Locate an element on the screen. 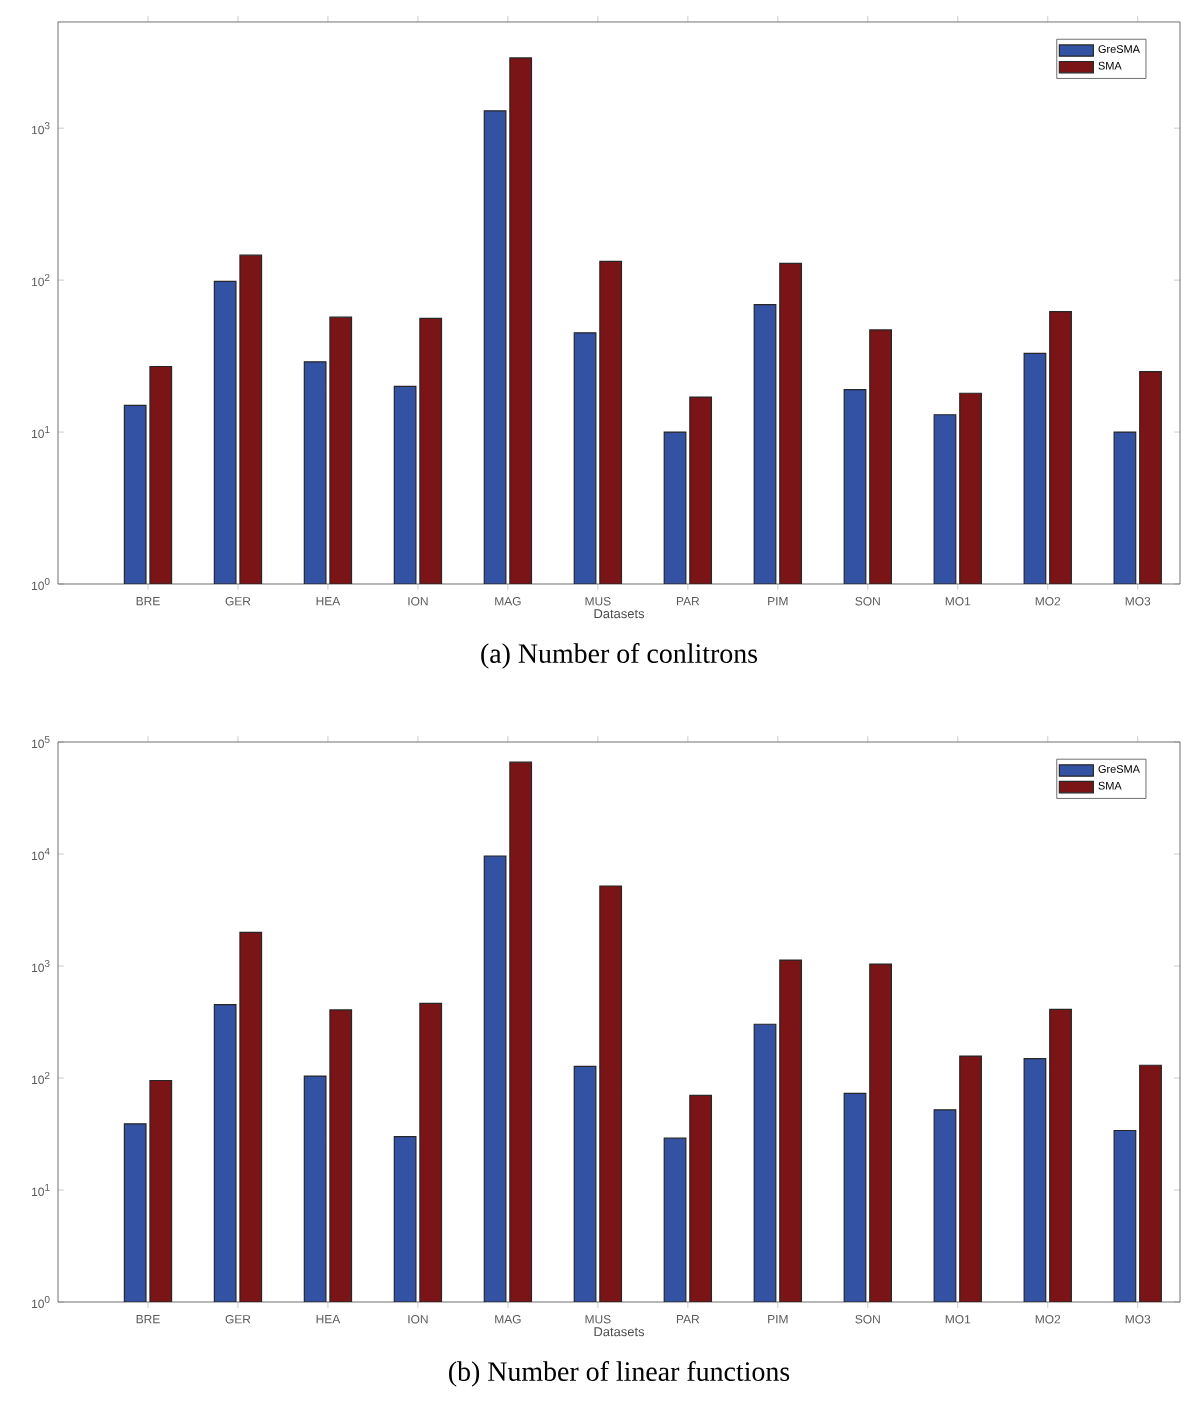 The image size is (1192, 1422). text: (b) Number of linear functions is located at coordinates (619, 1374).